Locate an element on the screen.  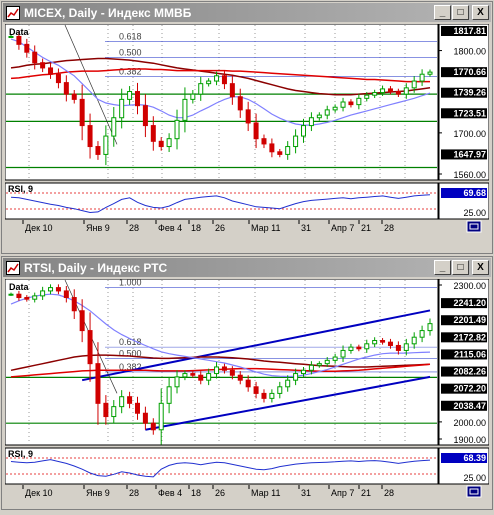
fib-level-label: 0.500 is located at coordinates (130, 354).